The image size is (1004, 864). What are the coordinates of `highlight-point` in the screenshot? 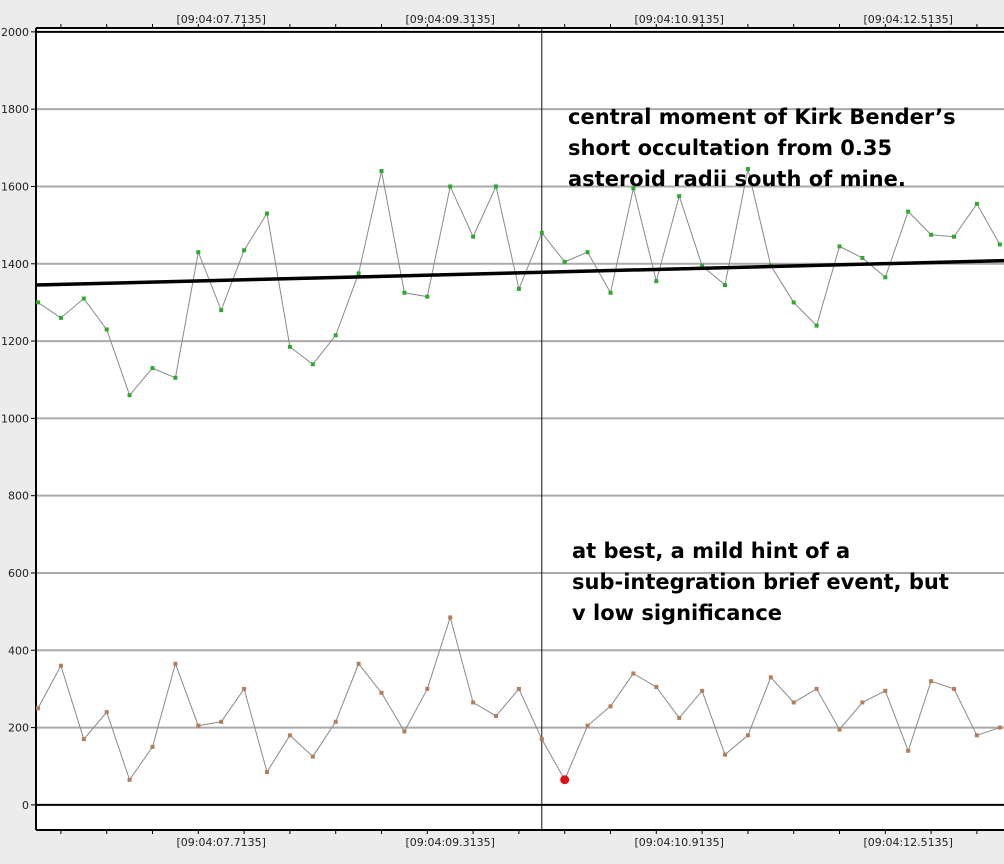 It's located at (565, 780).